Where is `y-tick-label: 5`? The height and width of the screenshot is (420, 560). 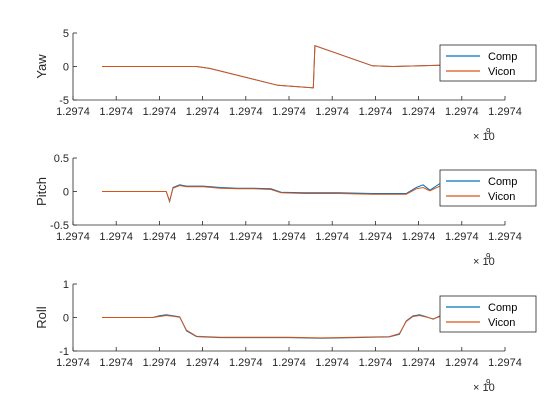 y-tick-label: 5 is located at coordinates (66, 34).